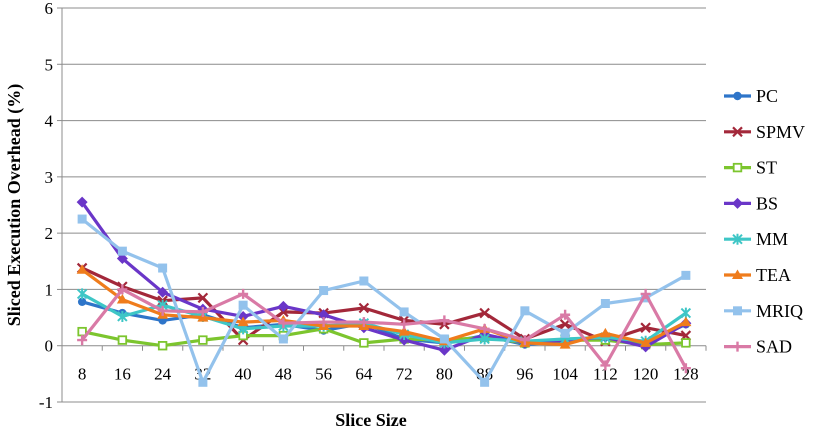 This screenshot has width=830, height=430. Describe the element at coordinates (82, 374) in the screenshot. I see `x-tick-label: 8` at that location.